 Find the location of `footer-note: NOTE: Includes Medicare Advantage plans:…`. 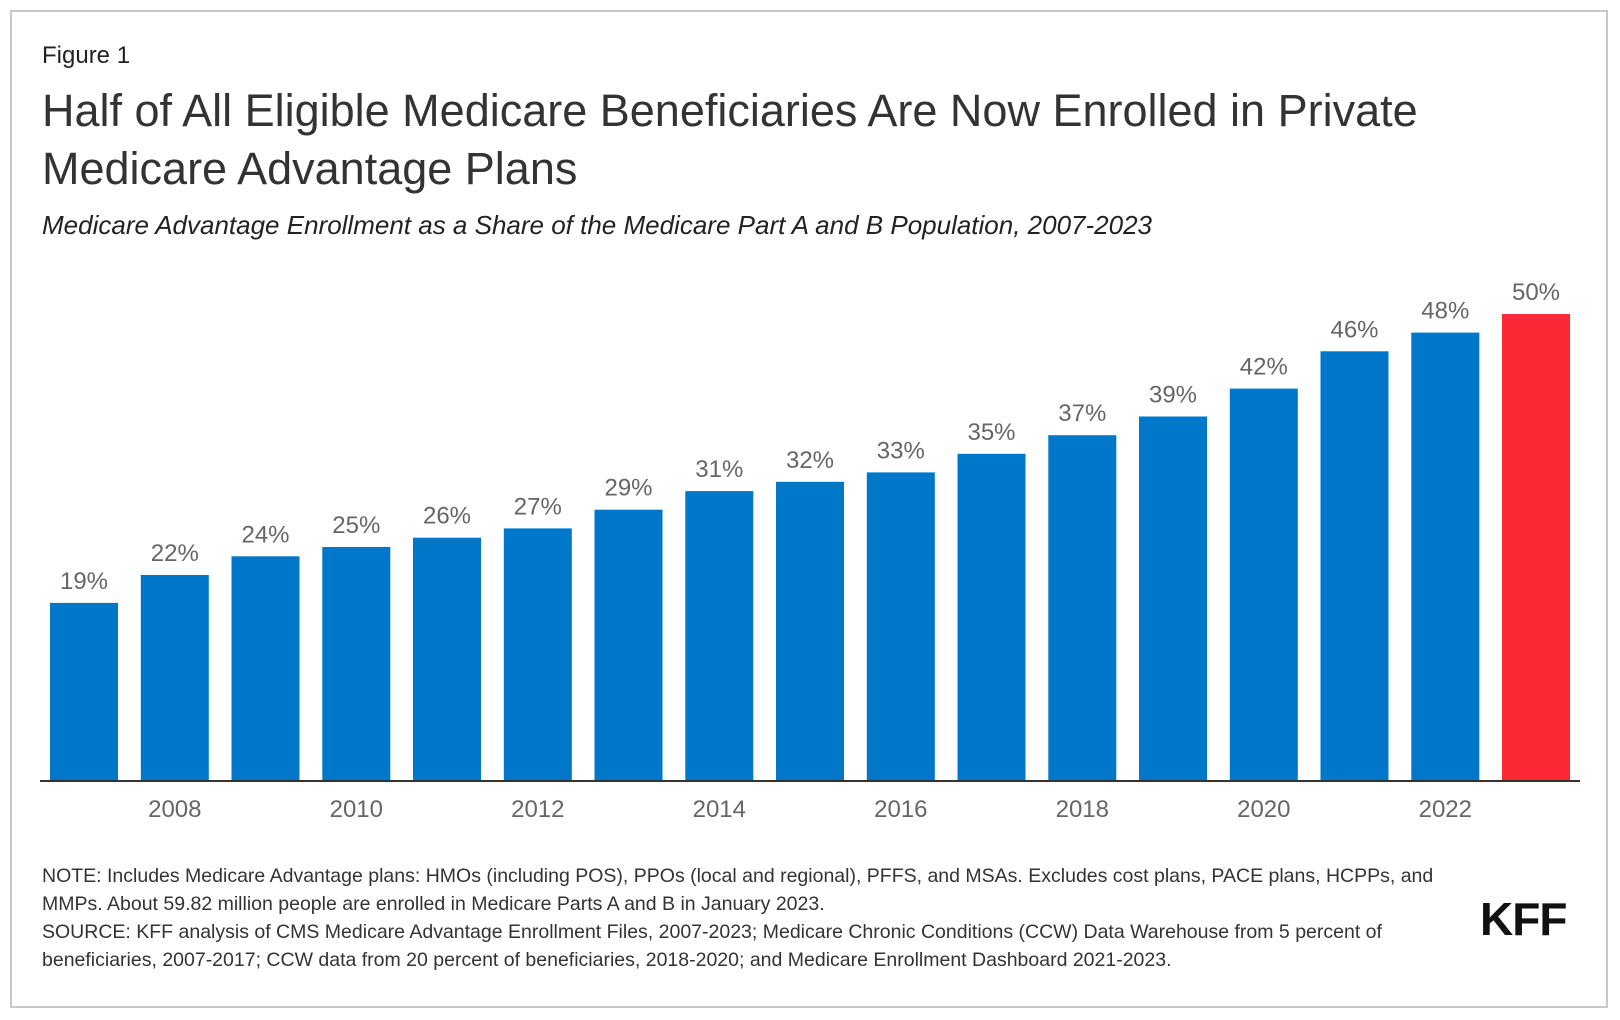

footer-note: NOTE: Includes Medicare Advantage plans:… is located at coordinates (738, 890).